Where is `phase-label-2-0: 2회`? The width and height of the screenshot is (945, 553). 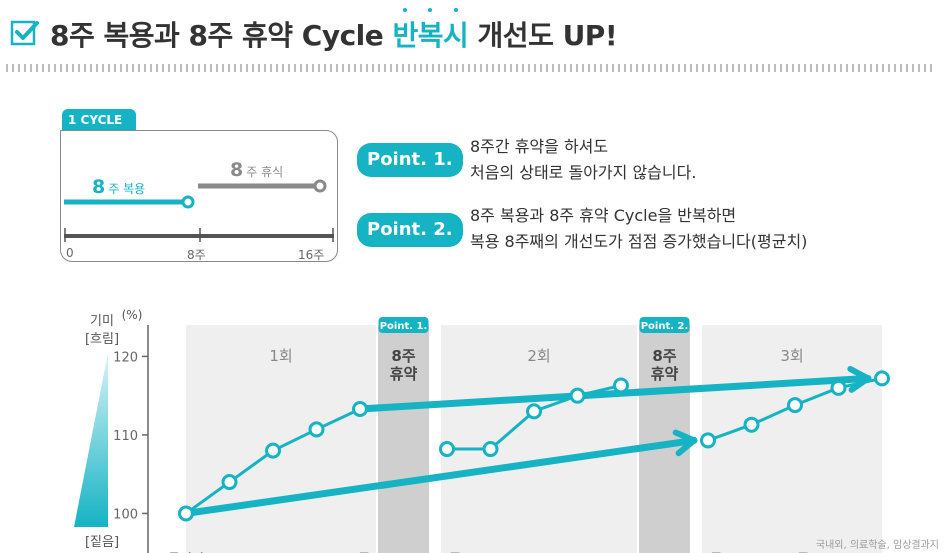 phase-label-2-0: 2회 is located at coordinates (538, 356).